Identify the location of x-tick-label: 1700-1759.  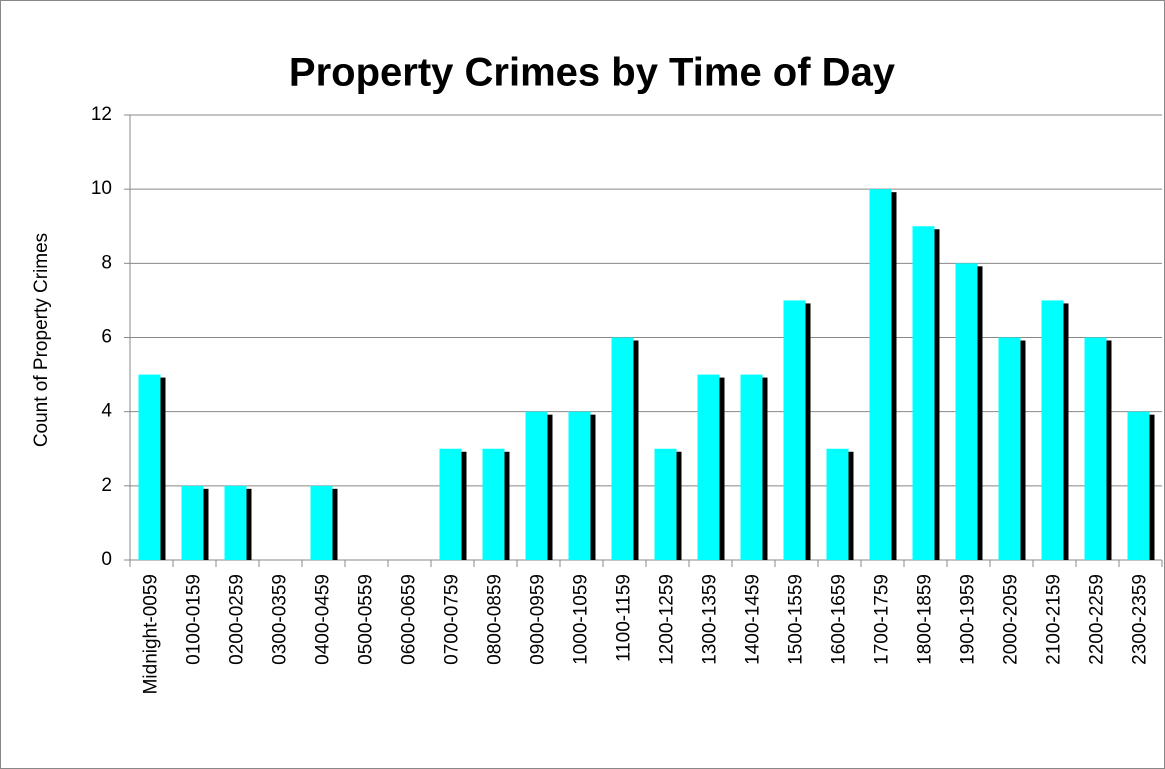
(882, 619).